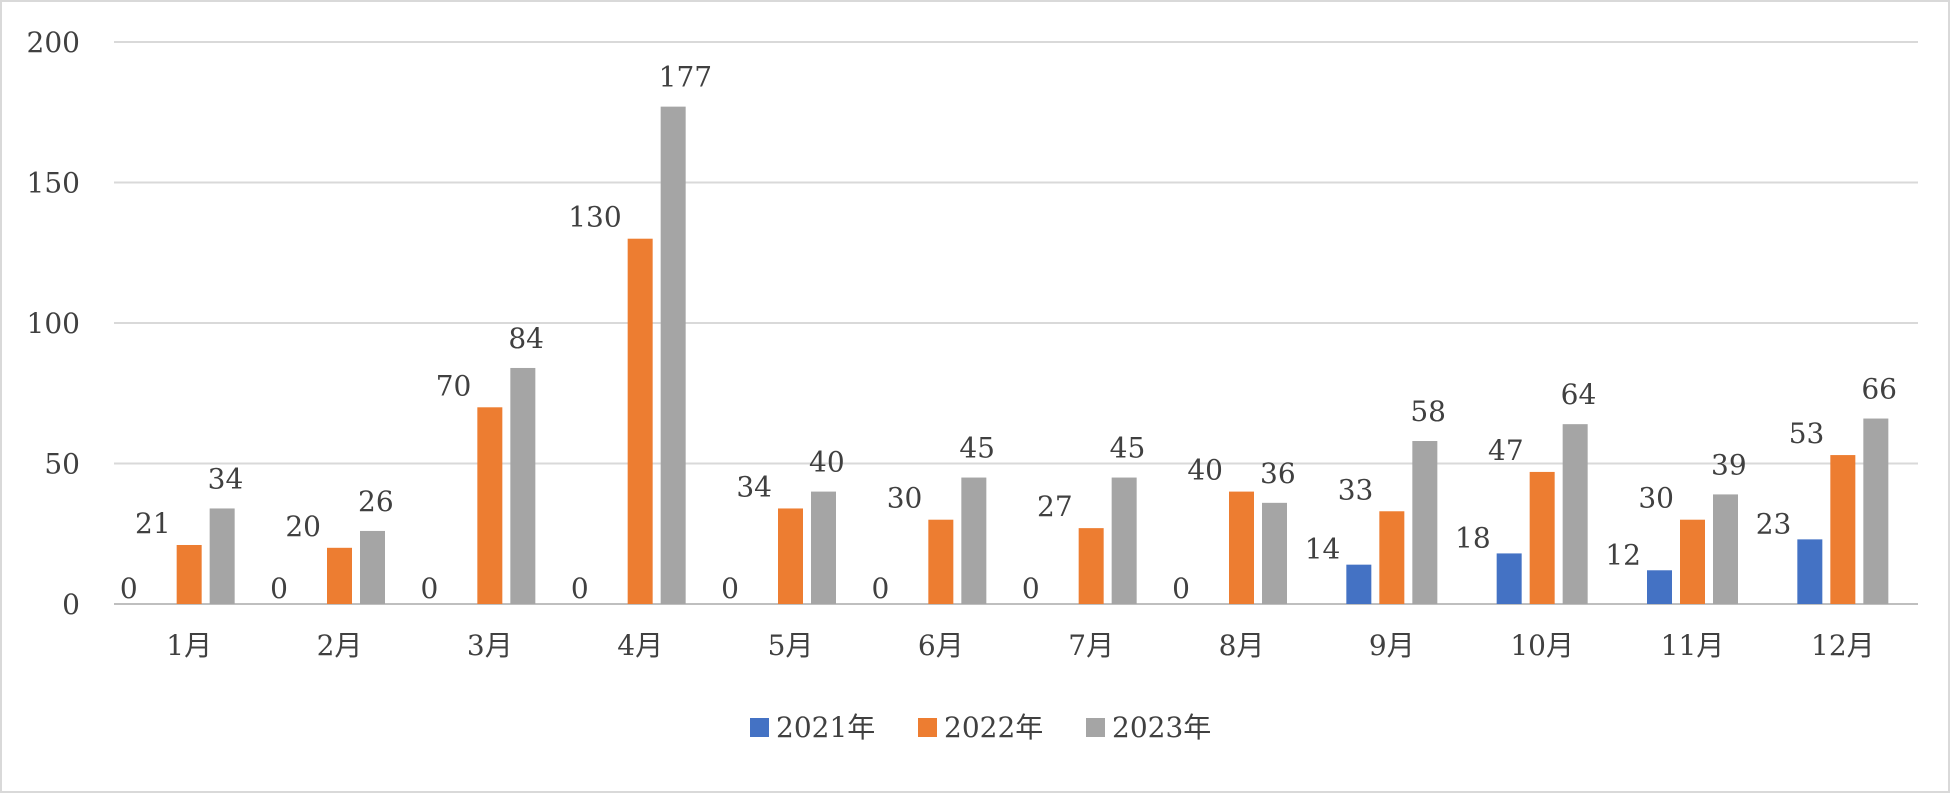 This screenshot has width=1950, height=793. What do you see at coordinates (1725, 549) in the screenshot?
I see `bar-2023年-11月` at bounding box center [1725, 549].